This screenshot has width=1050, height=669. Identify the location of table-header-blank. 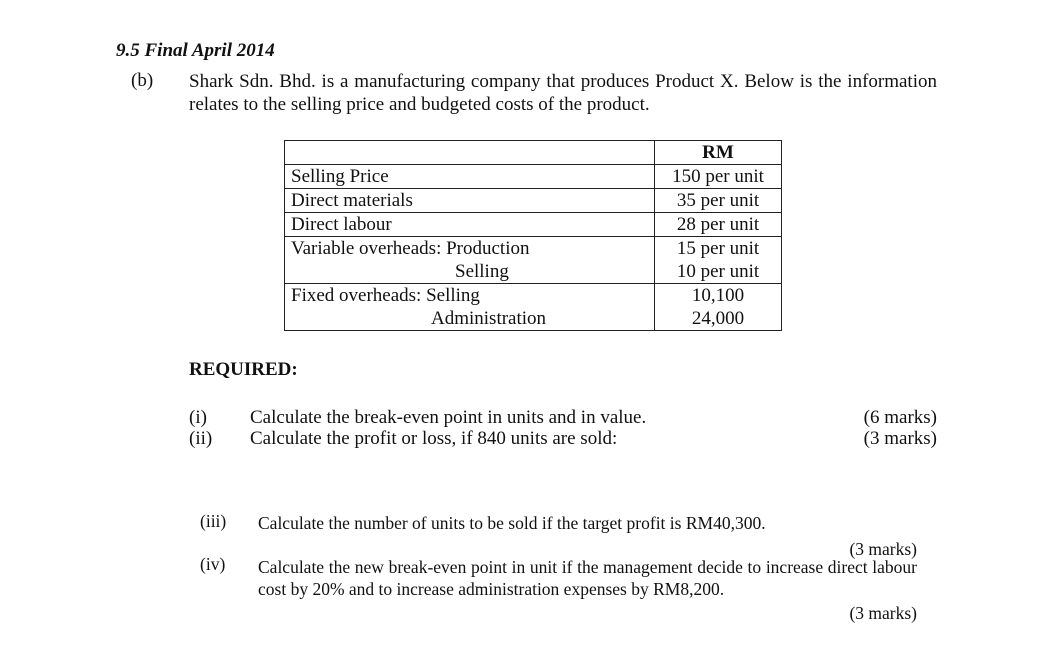
(469, 152).